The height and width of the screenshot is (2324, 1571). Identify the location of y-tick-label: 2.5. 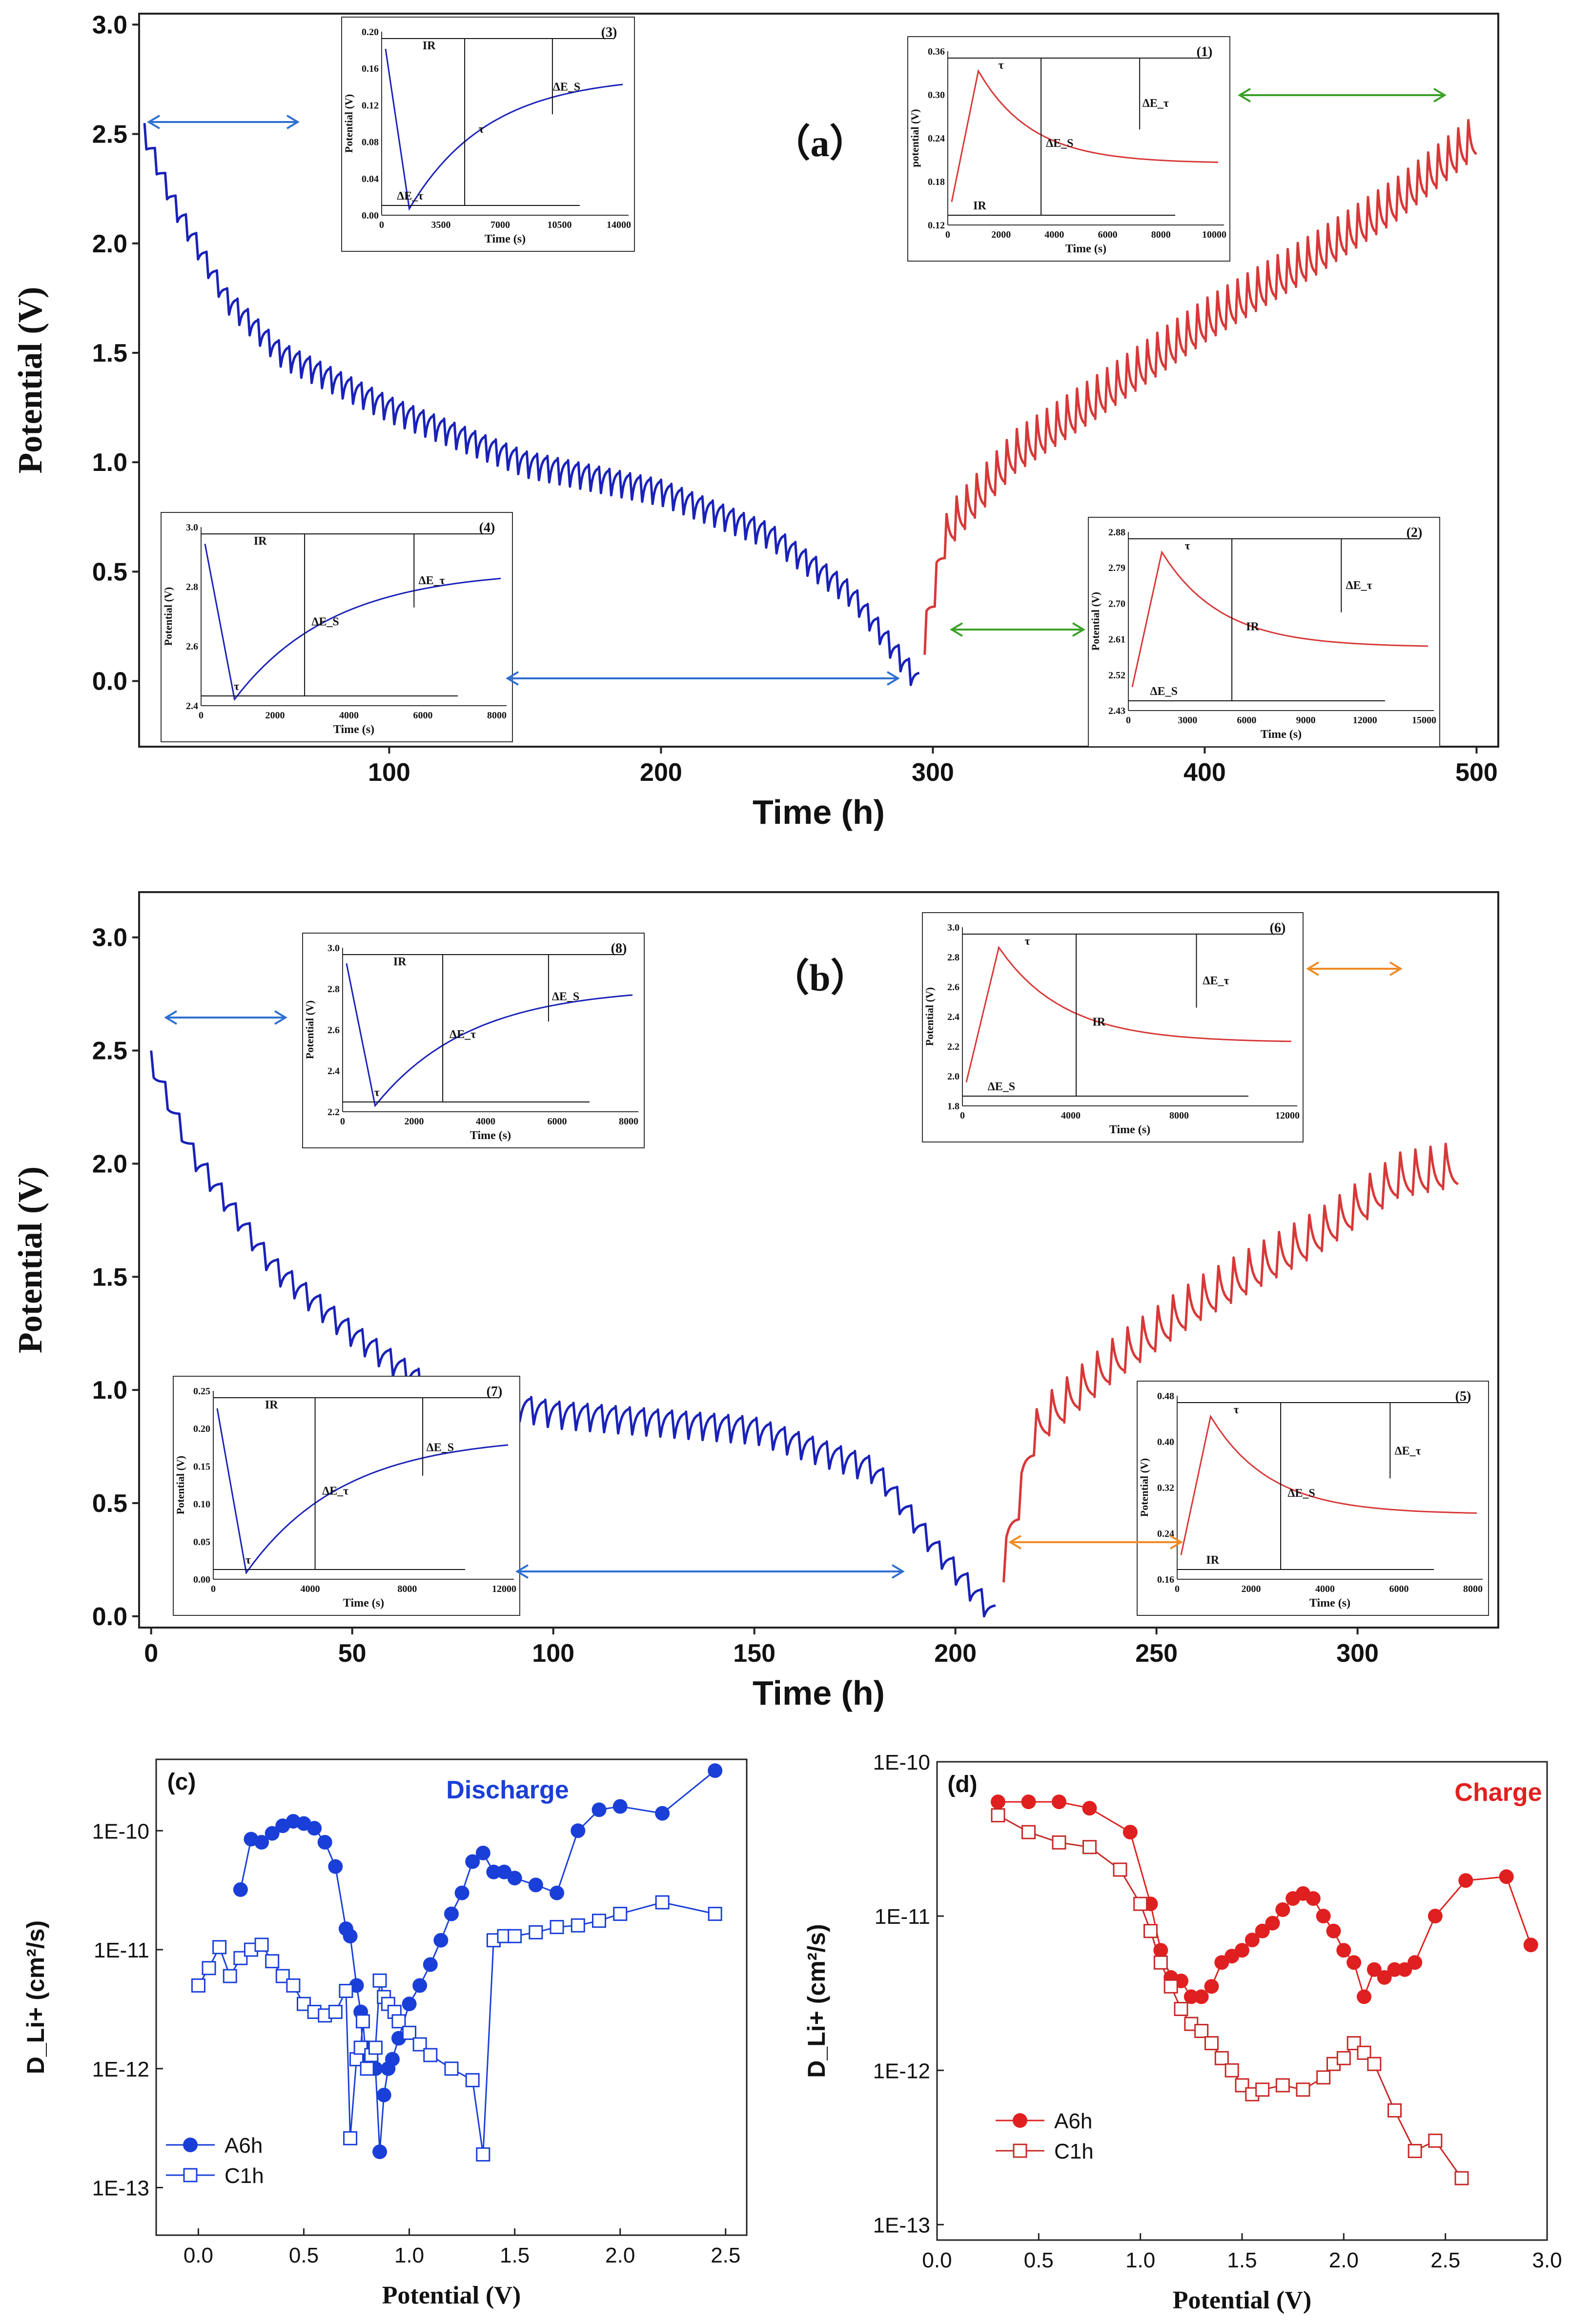
(109, 1051).